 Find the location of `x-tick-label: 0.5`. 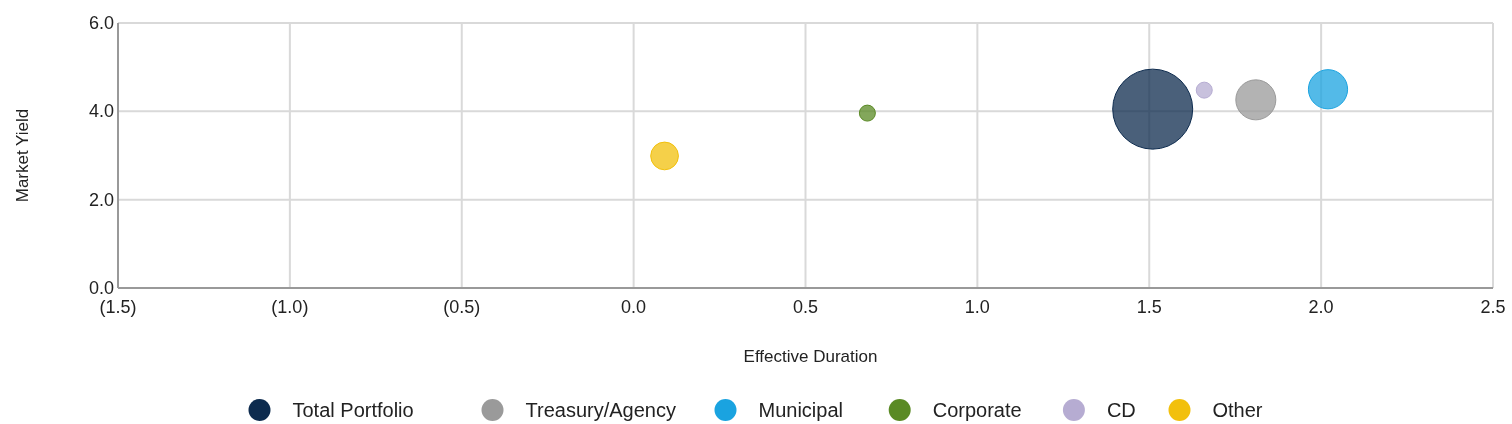

x-tick-label: 0.5 is located at coordinates (805, 307).